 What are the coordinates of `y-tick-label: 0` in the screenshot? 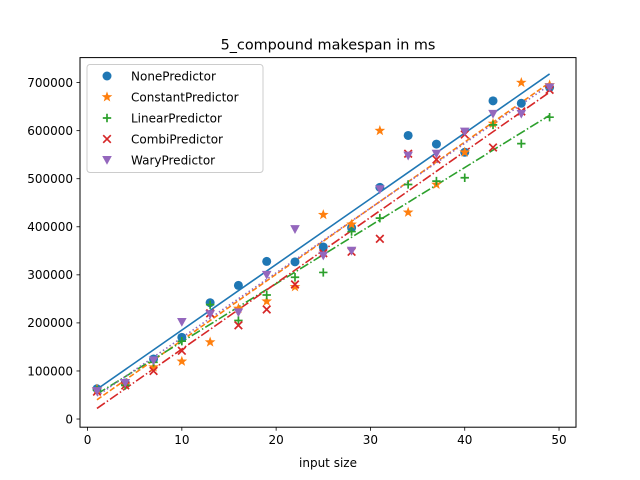 It's located at (69, 419).